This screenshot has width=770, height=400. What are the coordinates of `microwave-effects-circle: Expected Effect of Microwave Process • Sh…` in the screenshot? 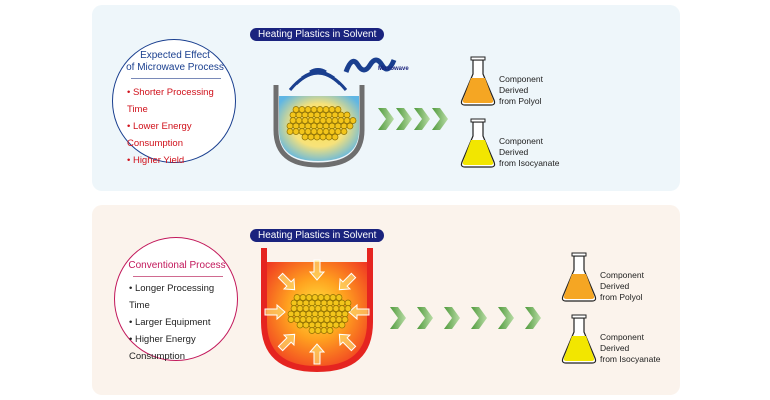 It's located at (174, 102).